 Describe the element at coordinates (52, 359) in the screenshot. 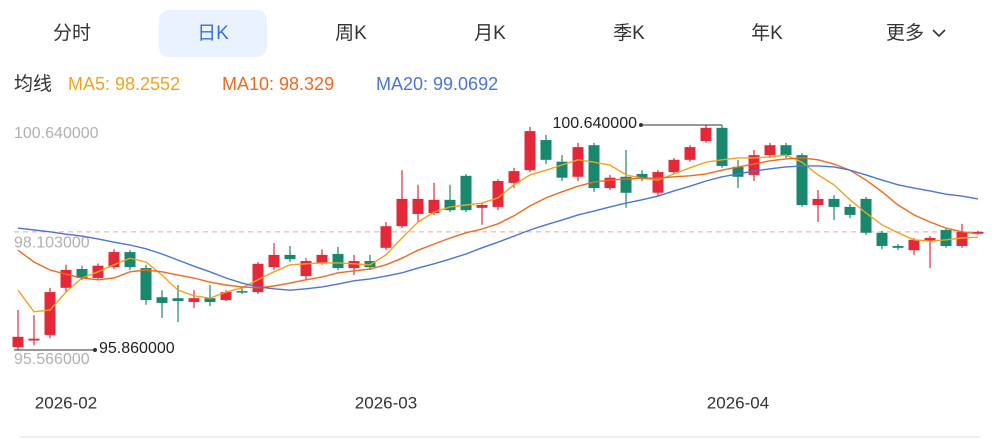

I see `y-tick-label: 95.566000` at that location.